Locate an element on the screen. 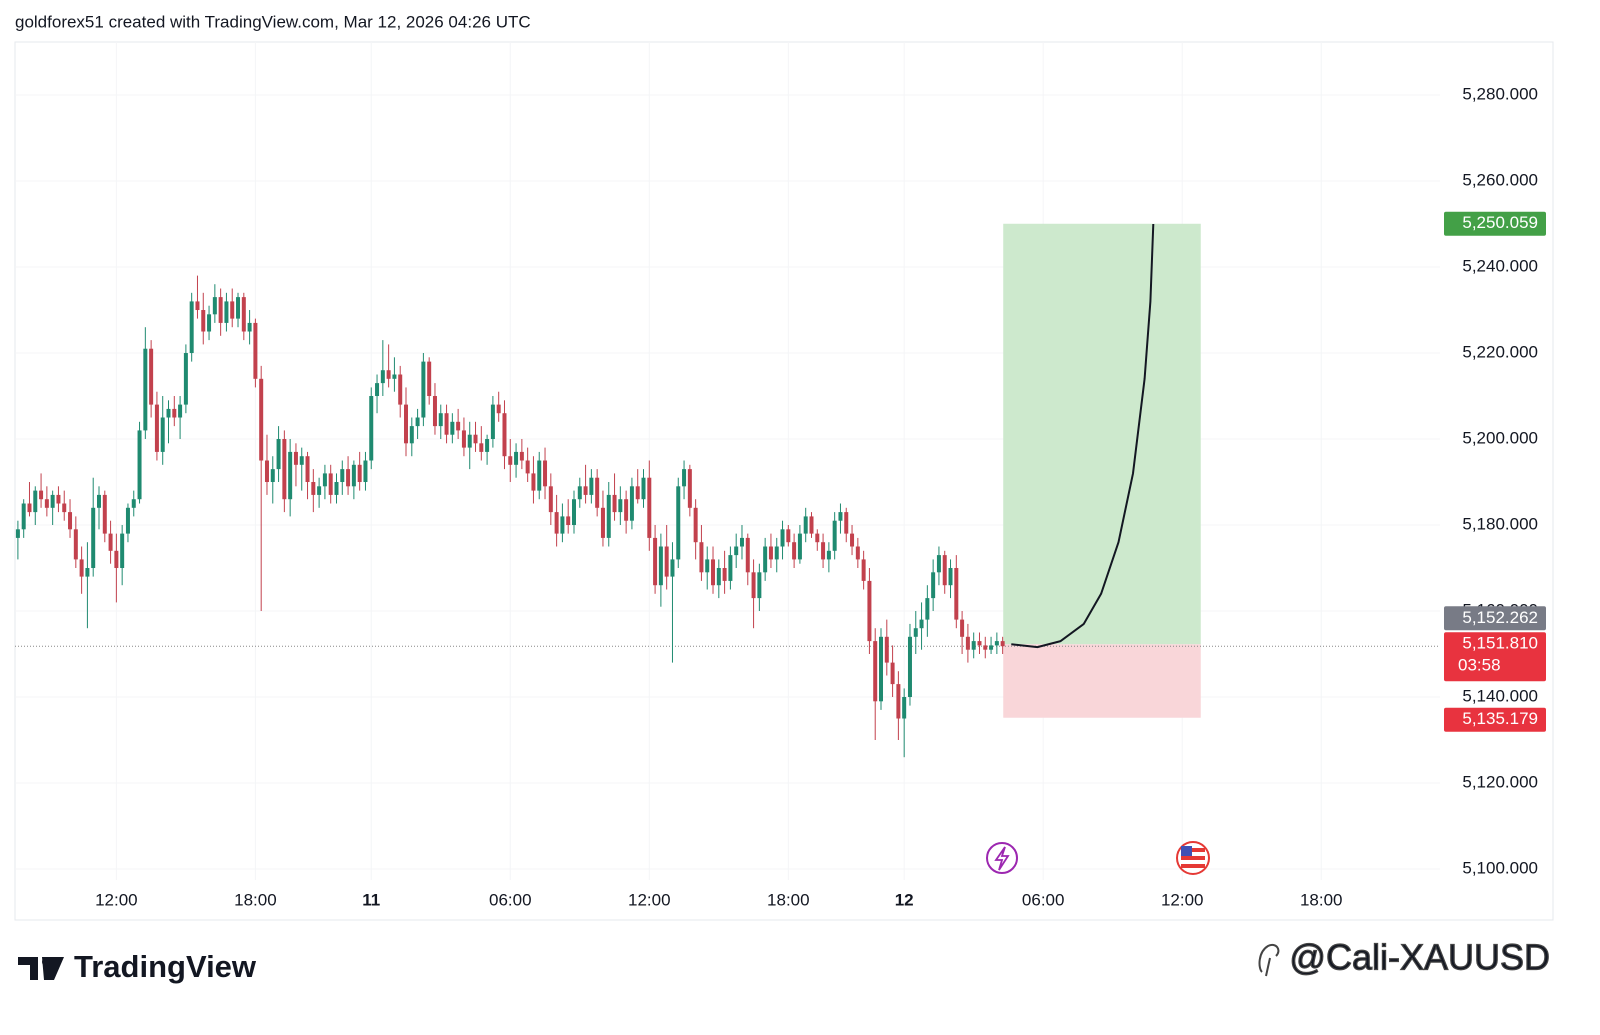 The width and height of the screenshot is (1600, 1035). y-tick-label: 5,120.000 is located at coordinates (1500, 781).